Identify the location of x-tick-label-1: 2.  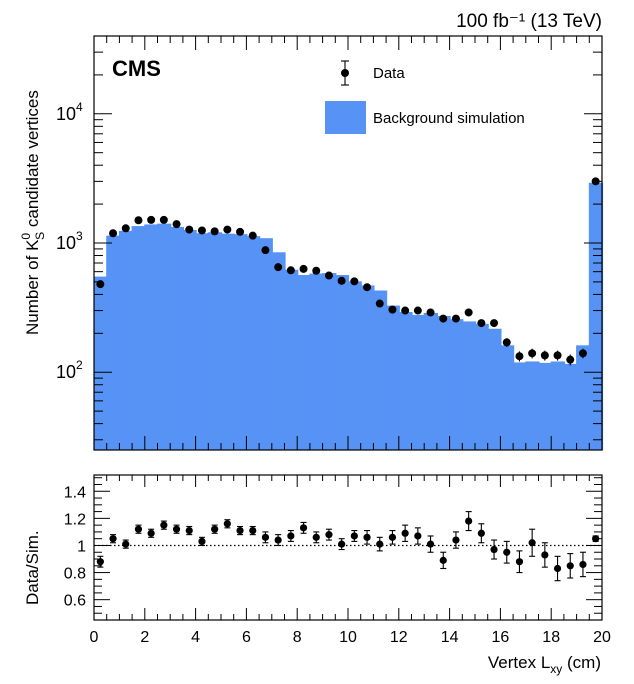
(144, 637).